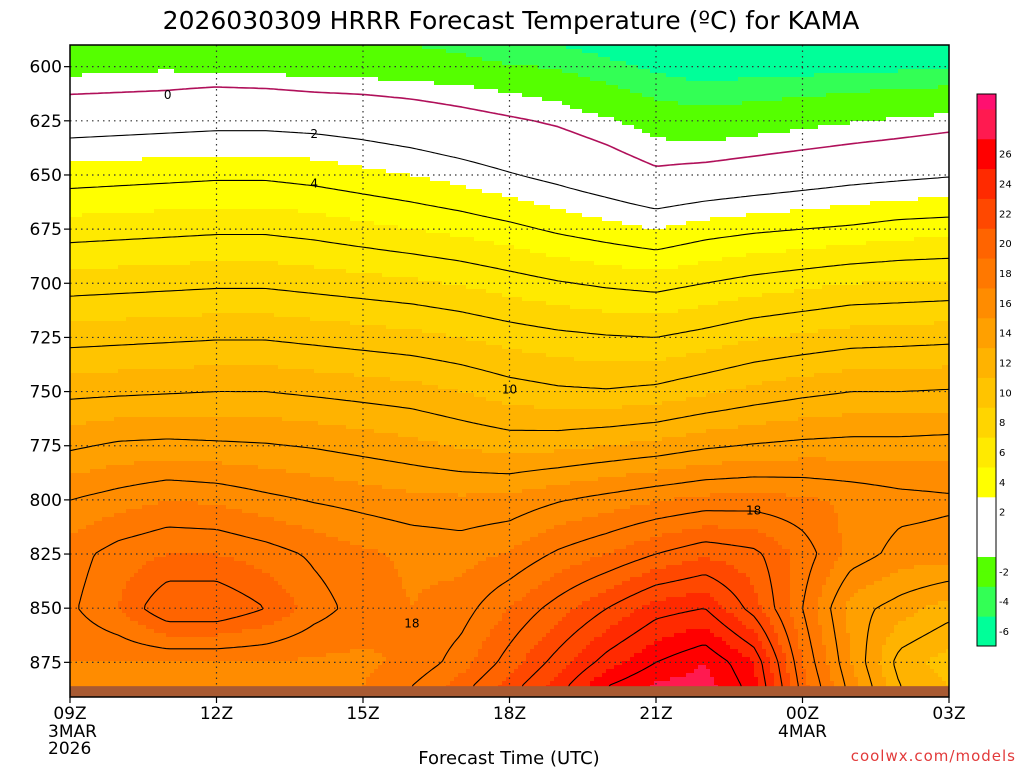 Image resolution: width=1024 pixels, height=768 pixels. What do you see at coordinates (933, 756) in the screenshot?
I see `credit-text: coolwx.com/models` at bounding box center [933, 756].